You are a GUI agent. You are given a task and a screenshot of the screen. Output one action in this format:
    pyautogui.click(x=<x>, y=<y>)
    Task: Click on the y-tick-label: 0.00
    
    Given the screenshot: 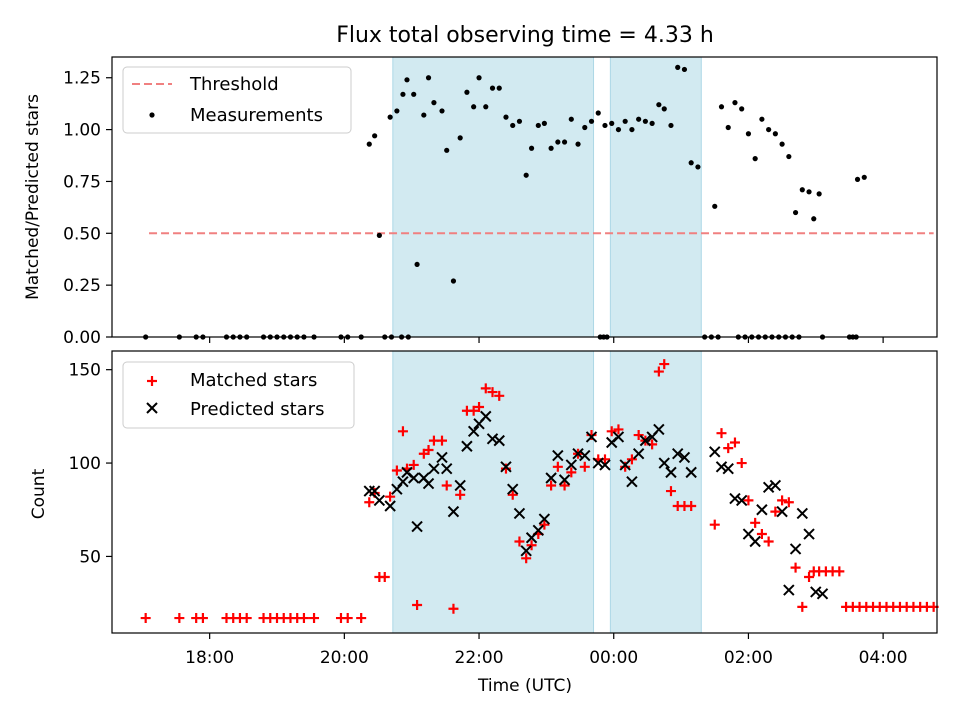 What is the action you would take?
    pyautogui.click(x=82, y=338)
    